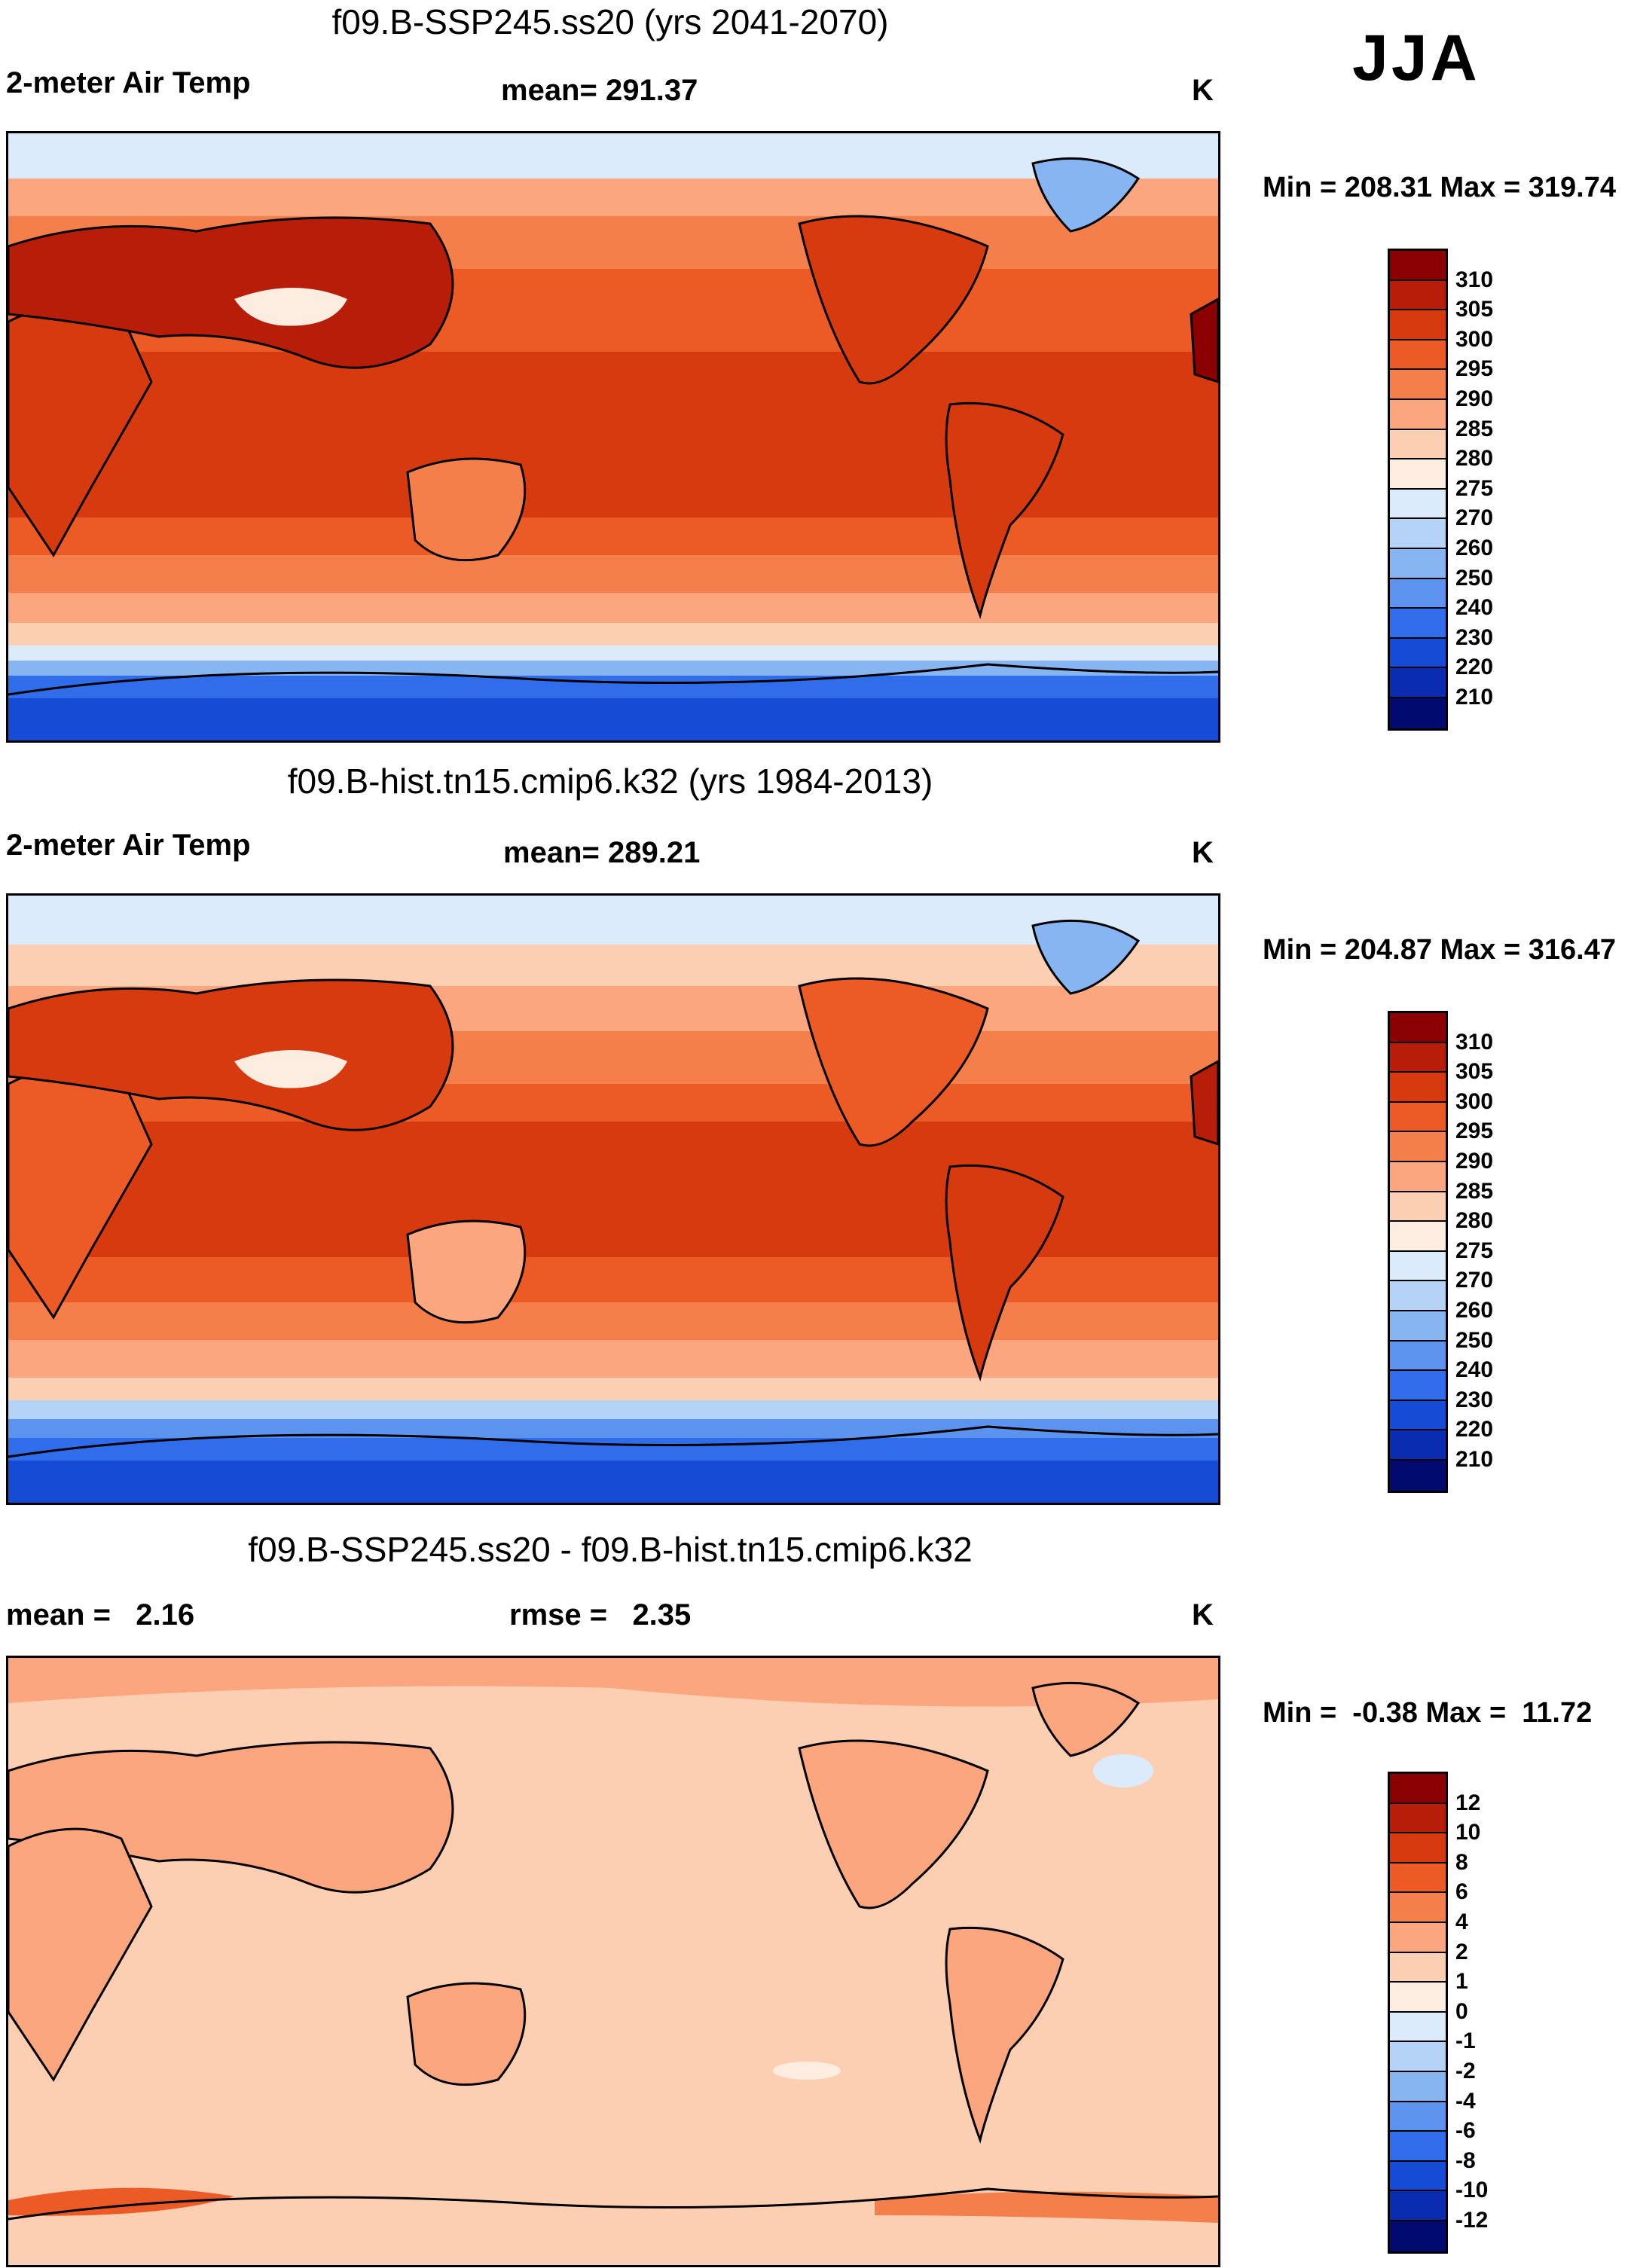 This screenshot has height=2268, width=1634. I want to click on panel3-rmse-label: rmse = 2.35, so click(600, 1615).